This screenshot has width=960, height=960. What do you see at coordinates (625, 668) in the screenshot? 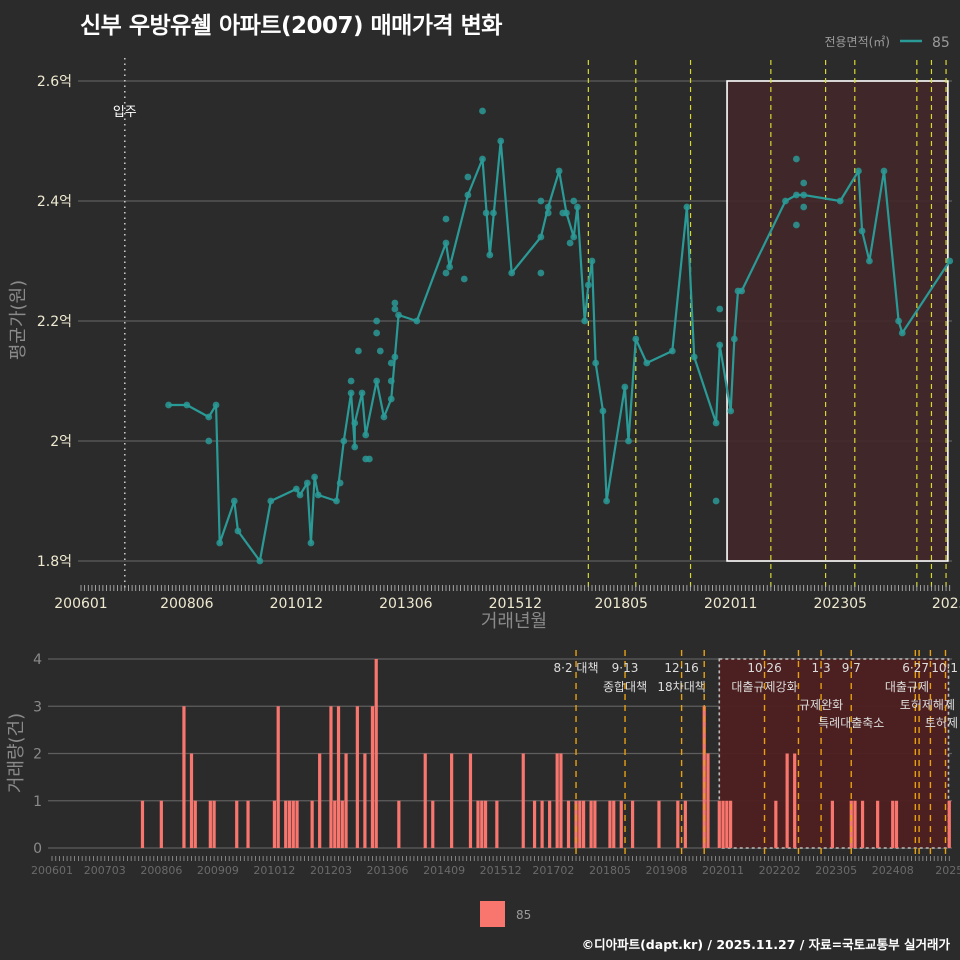
I see `policy-date-label: 9·13` at bounding box center [625, 668].